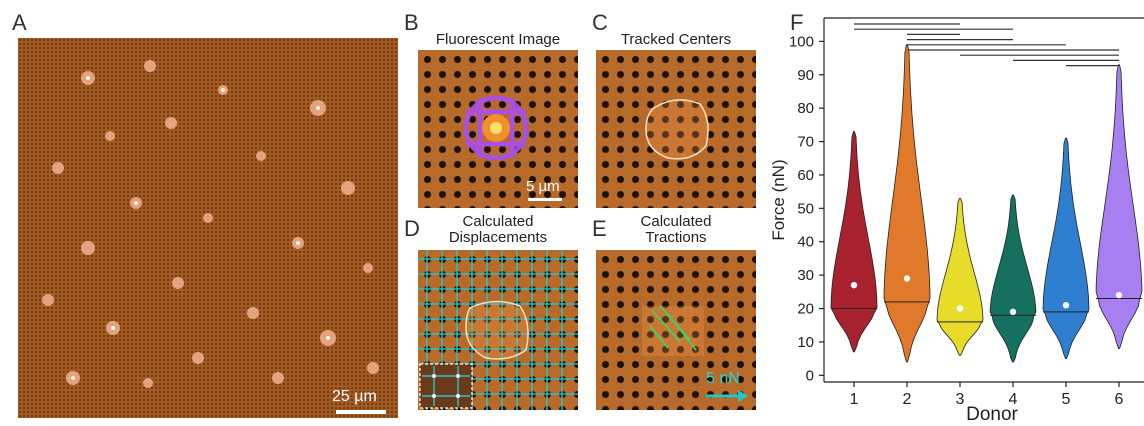 The height and width of the screenshot is (426, 1144). What do you see at coordinates (676, 237) in the screenshot?
I see `panel-e-title-line2: Tractions` at bounding box center [676, 237].